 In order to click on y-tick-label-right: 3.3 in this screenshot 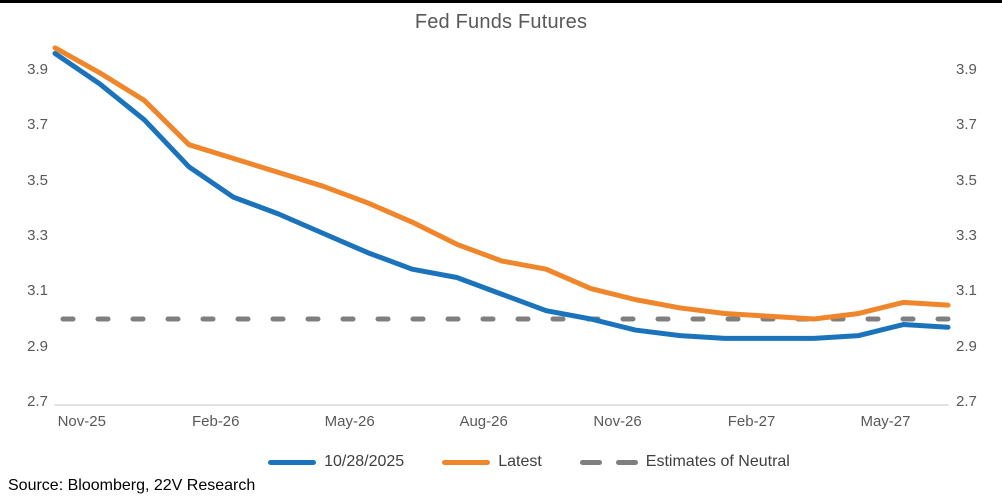, I will do `click(966, 235)`.